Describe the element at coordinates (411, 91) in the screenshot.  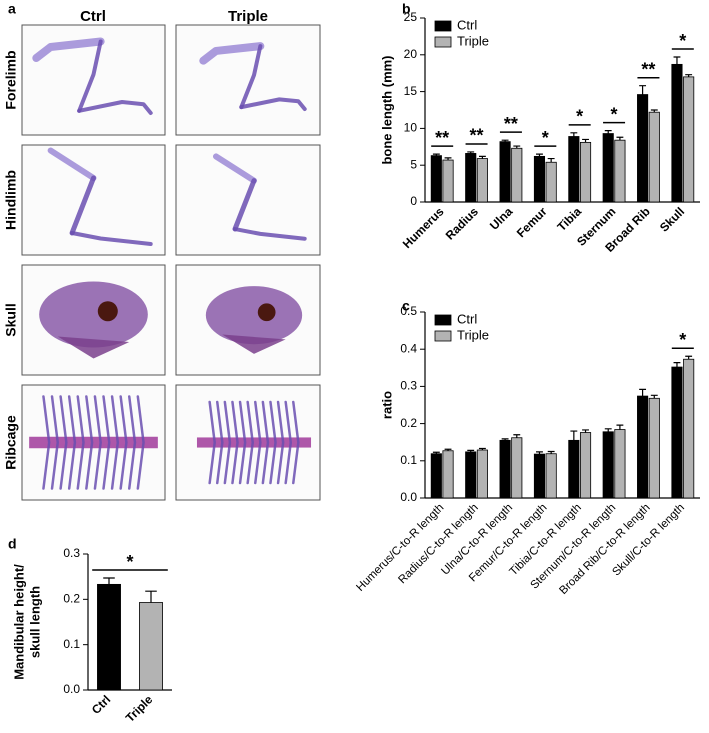
I see `y-tick-label: 15` at that location.